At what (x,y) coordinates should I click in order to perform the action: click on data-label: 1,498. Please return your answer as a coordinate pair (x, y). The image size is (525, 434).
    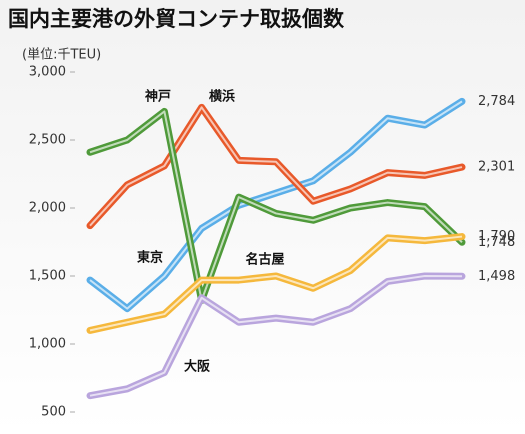
    Looking at the image, I should click on (496, 276).